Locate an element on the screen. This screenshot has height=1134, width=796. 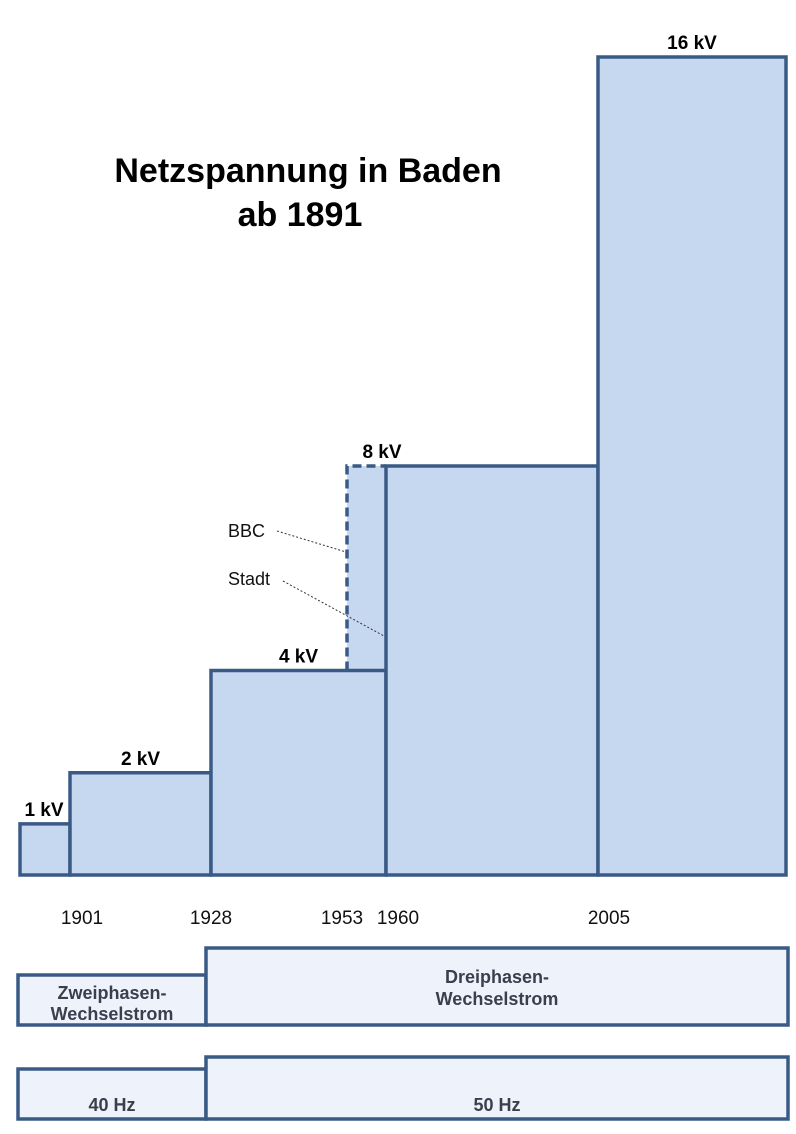
phase-band-three-phase-line1: Dreiphasen- is located at coordinates (497, 977).